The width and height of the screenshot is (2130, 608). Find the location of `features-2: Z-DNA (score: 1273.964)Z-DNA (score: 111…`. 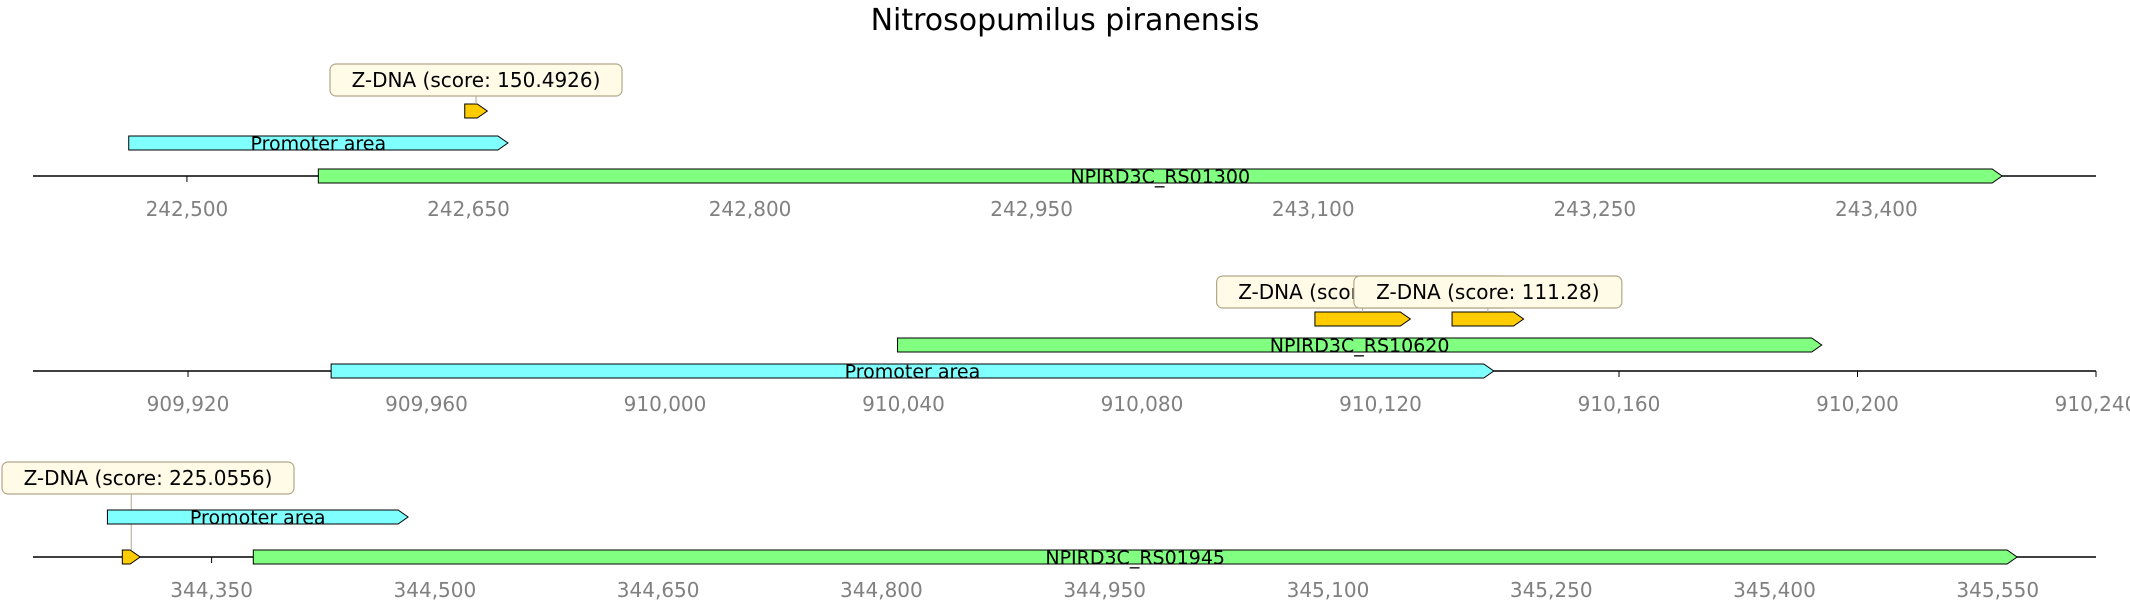

features-2: Z-DNA (score: 1273.964)Z-DNA (score: 111… is located at coordinates (1076, 329).